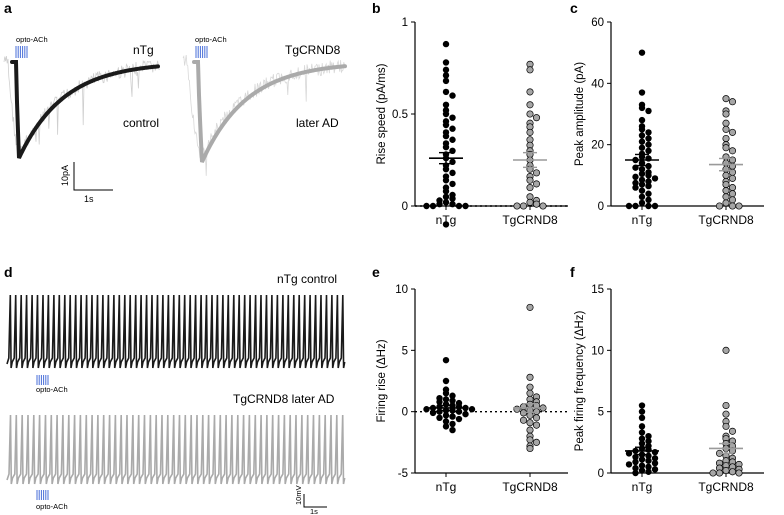 The height and width of the screenshot is (515, 784). I want to click on scale-y-label-a: 10pA, so click(65, 175).